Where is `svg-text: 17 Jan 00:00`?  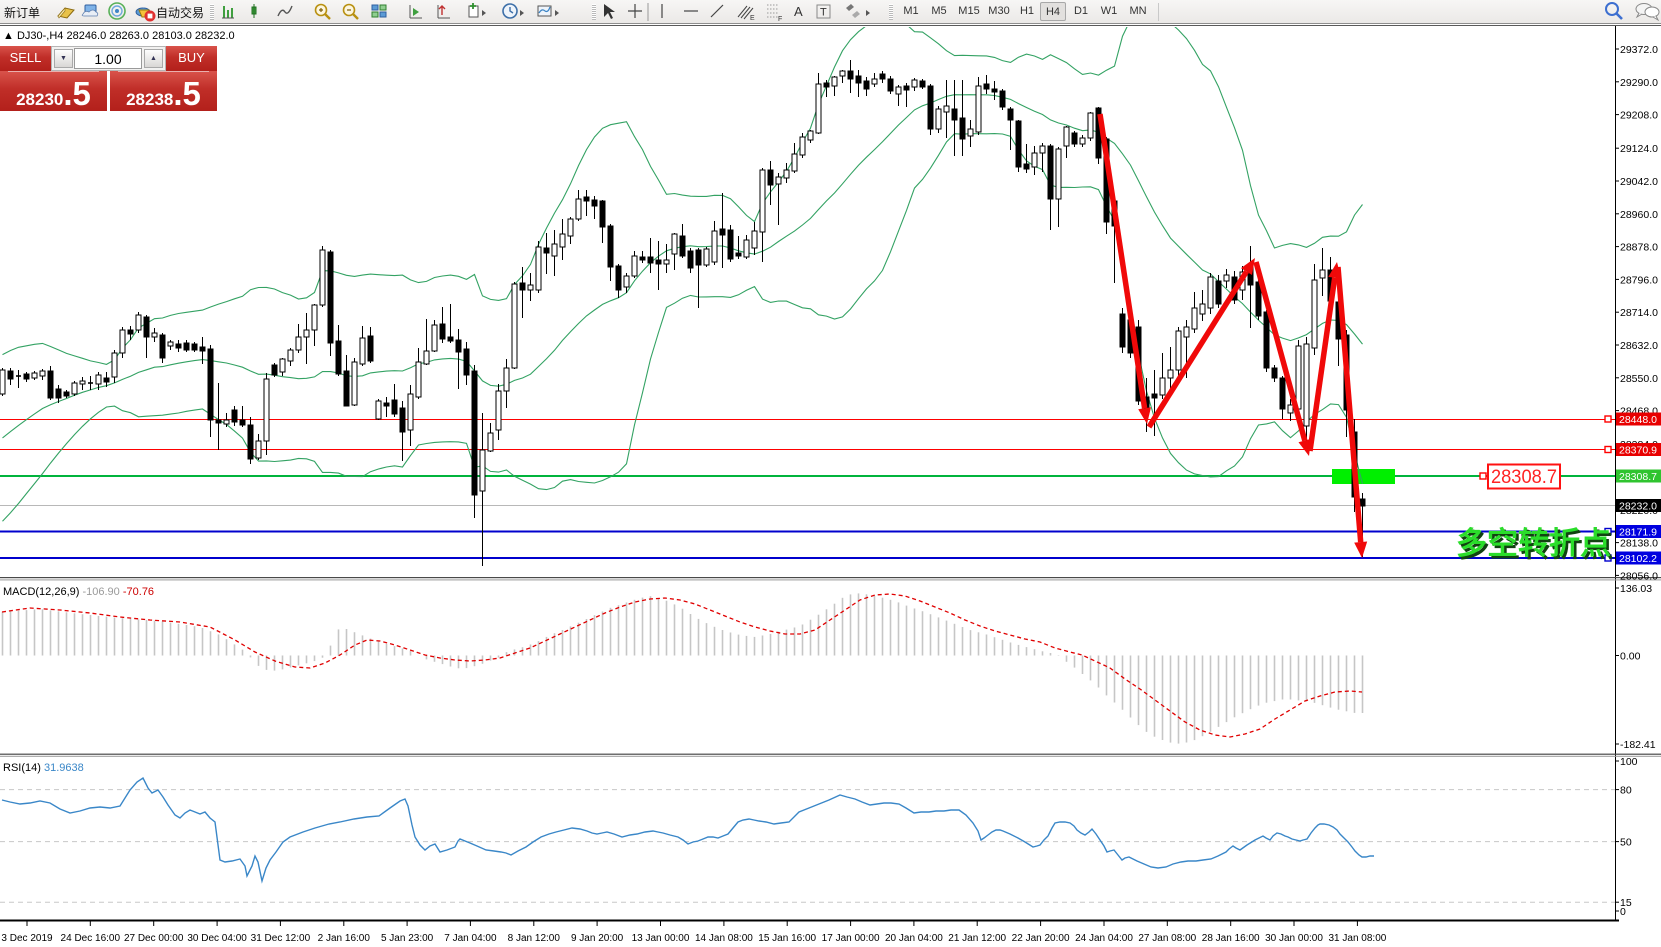
svg-text: 17 Jan 00:00 is located at coordinates (851, 938).